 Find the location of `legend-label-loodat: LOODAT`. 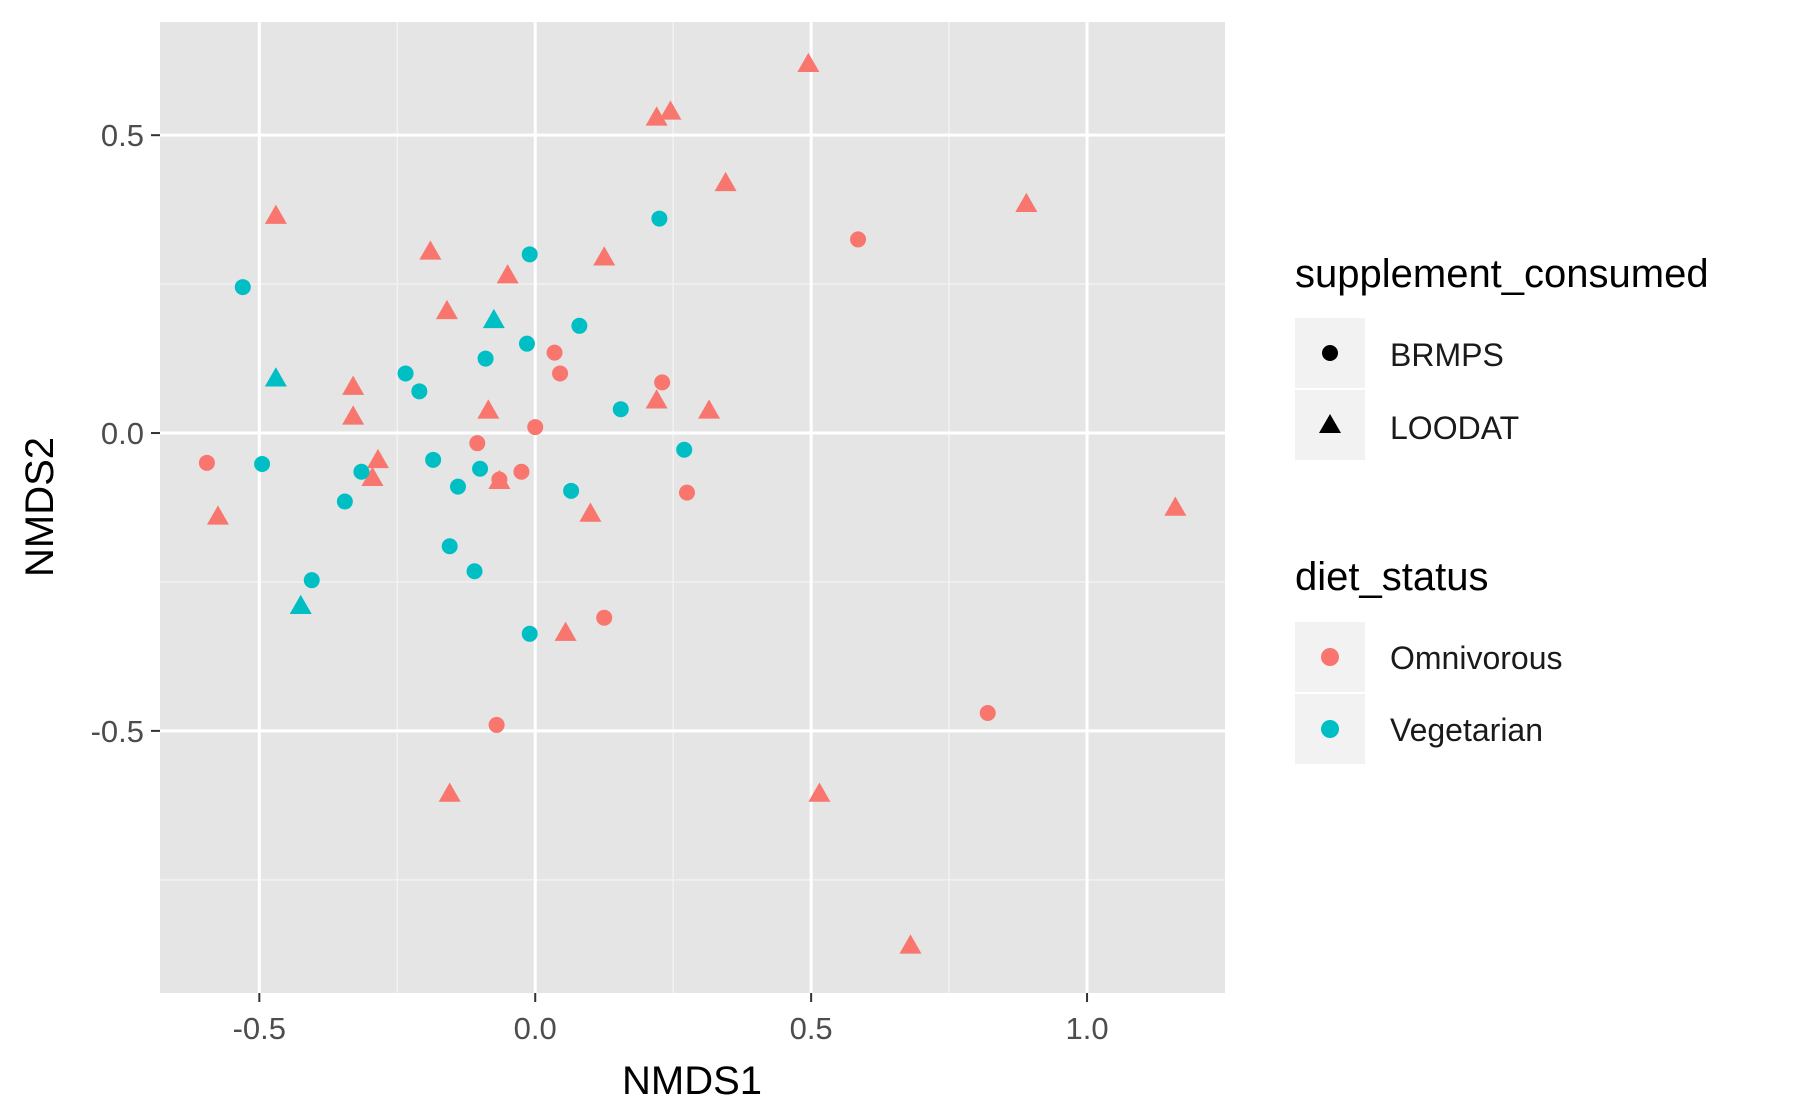

legend-label-loodat: LOODAT is located at coordinates (1454, 428).